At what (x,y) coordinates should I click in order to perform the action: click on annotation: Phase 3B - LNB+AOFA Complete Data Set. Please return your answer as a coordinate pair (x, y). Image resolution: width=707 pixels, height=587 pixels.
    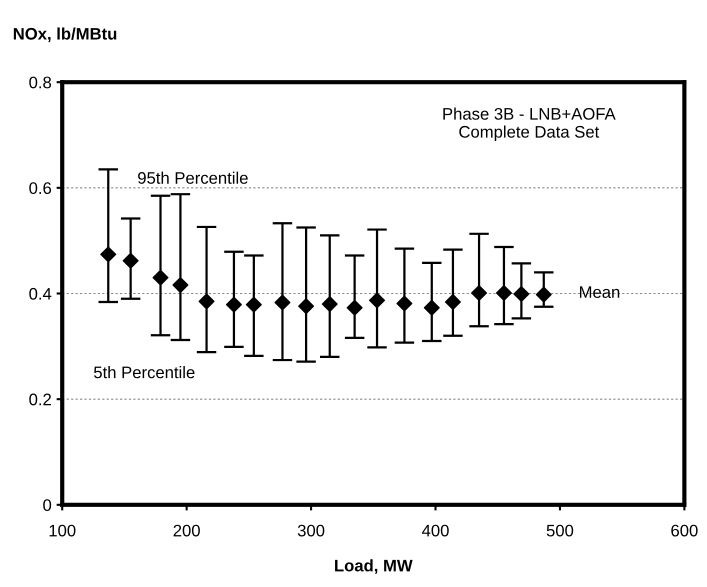
    Looking at the image, I should click on (529, 125).